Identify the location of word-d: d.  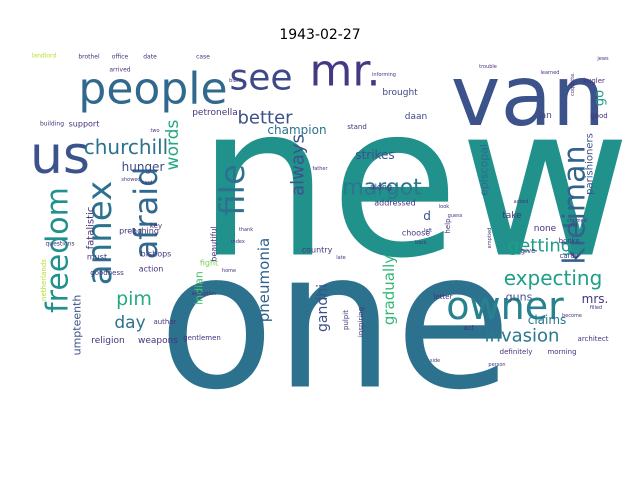
(427, 216).